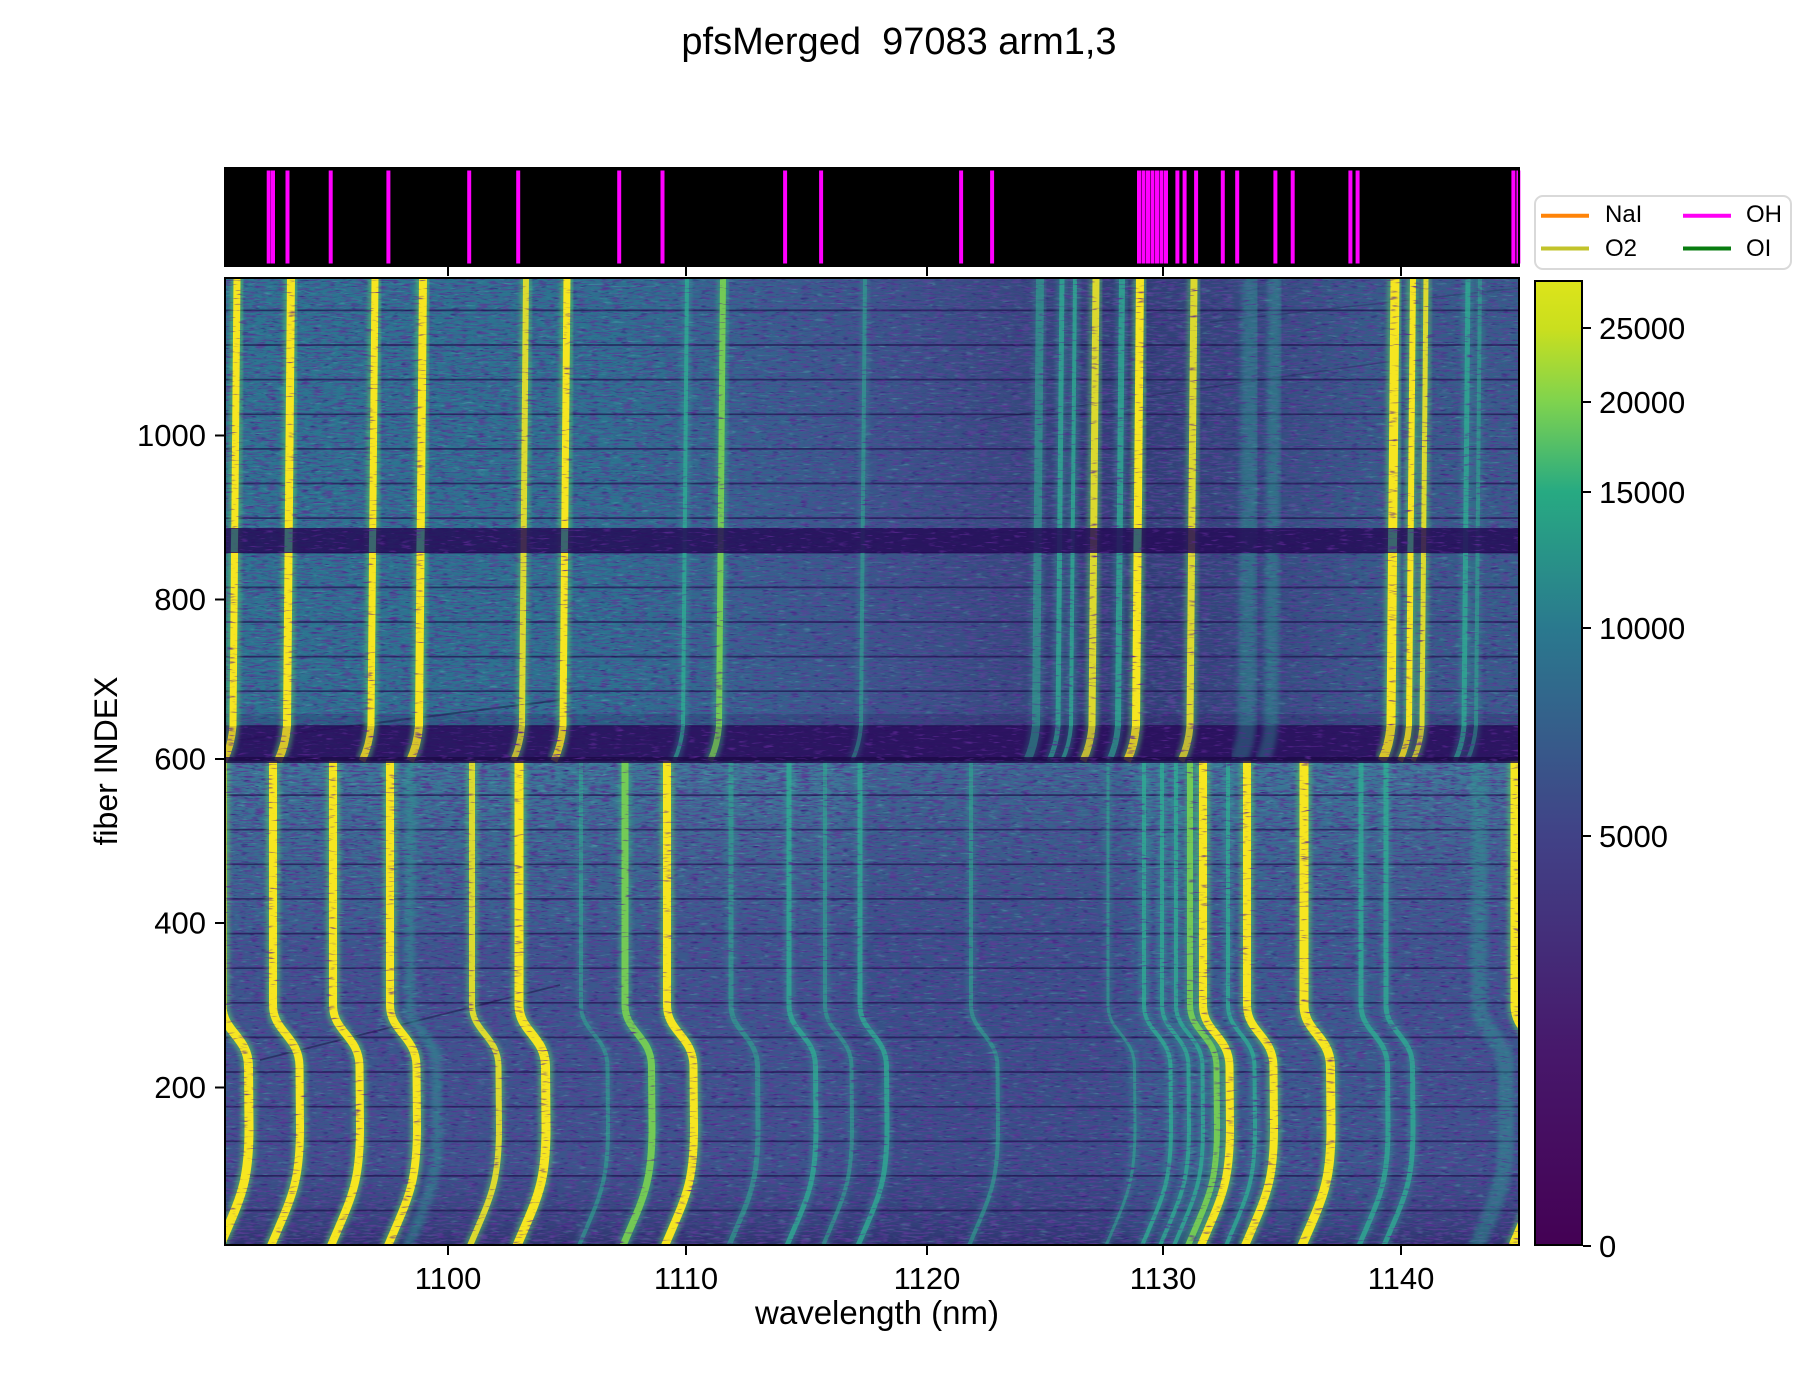  What do you see at coordinates (171, 435) in the screenshot?
I see `svg-text: 1000` at bounding box center [171, 435].